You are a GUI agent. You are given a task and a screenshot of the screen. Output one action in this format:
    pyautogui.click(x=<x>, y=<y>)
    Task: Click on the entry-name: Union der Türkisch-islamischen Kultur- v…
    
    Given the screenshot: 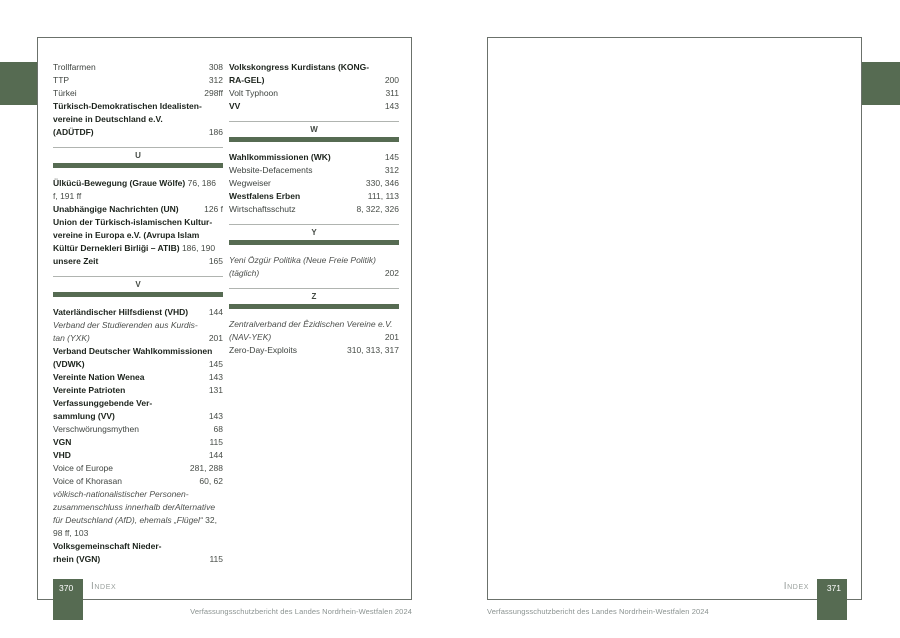 What is the action you would take?
    pyautogui.click(x=133, y=235)
    